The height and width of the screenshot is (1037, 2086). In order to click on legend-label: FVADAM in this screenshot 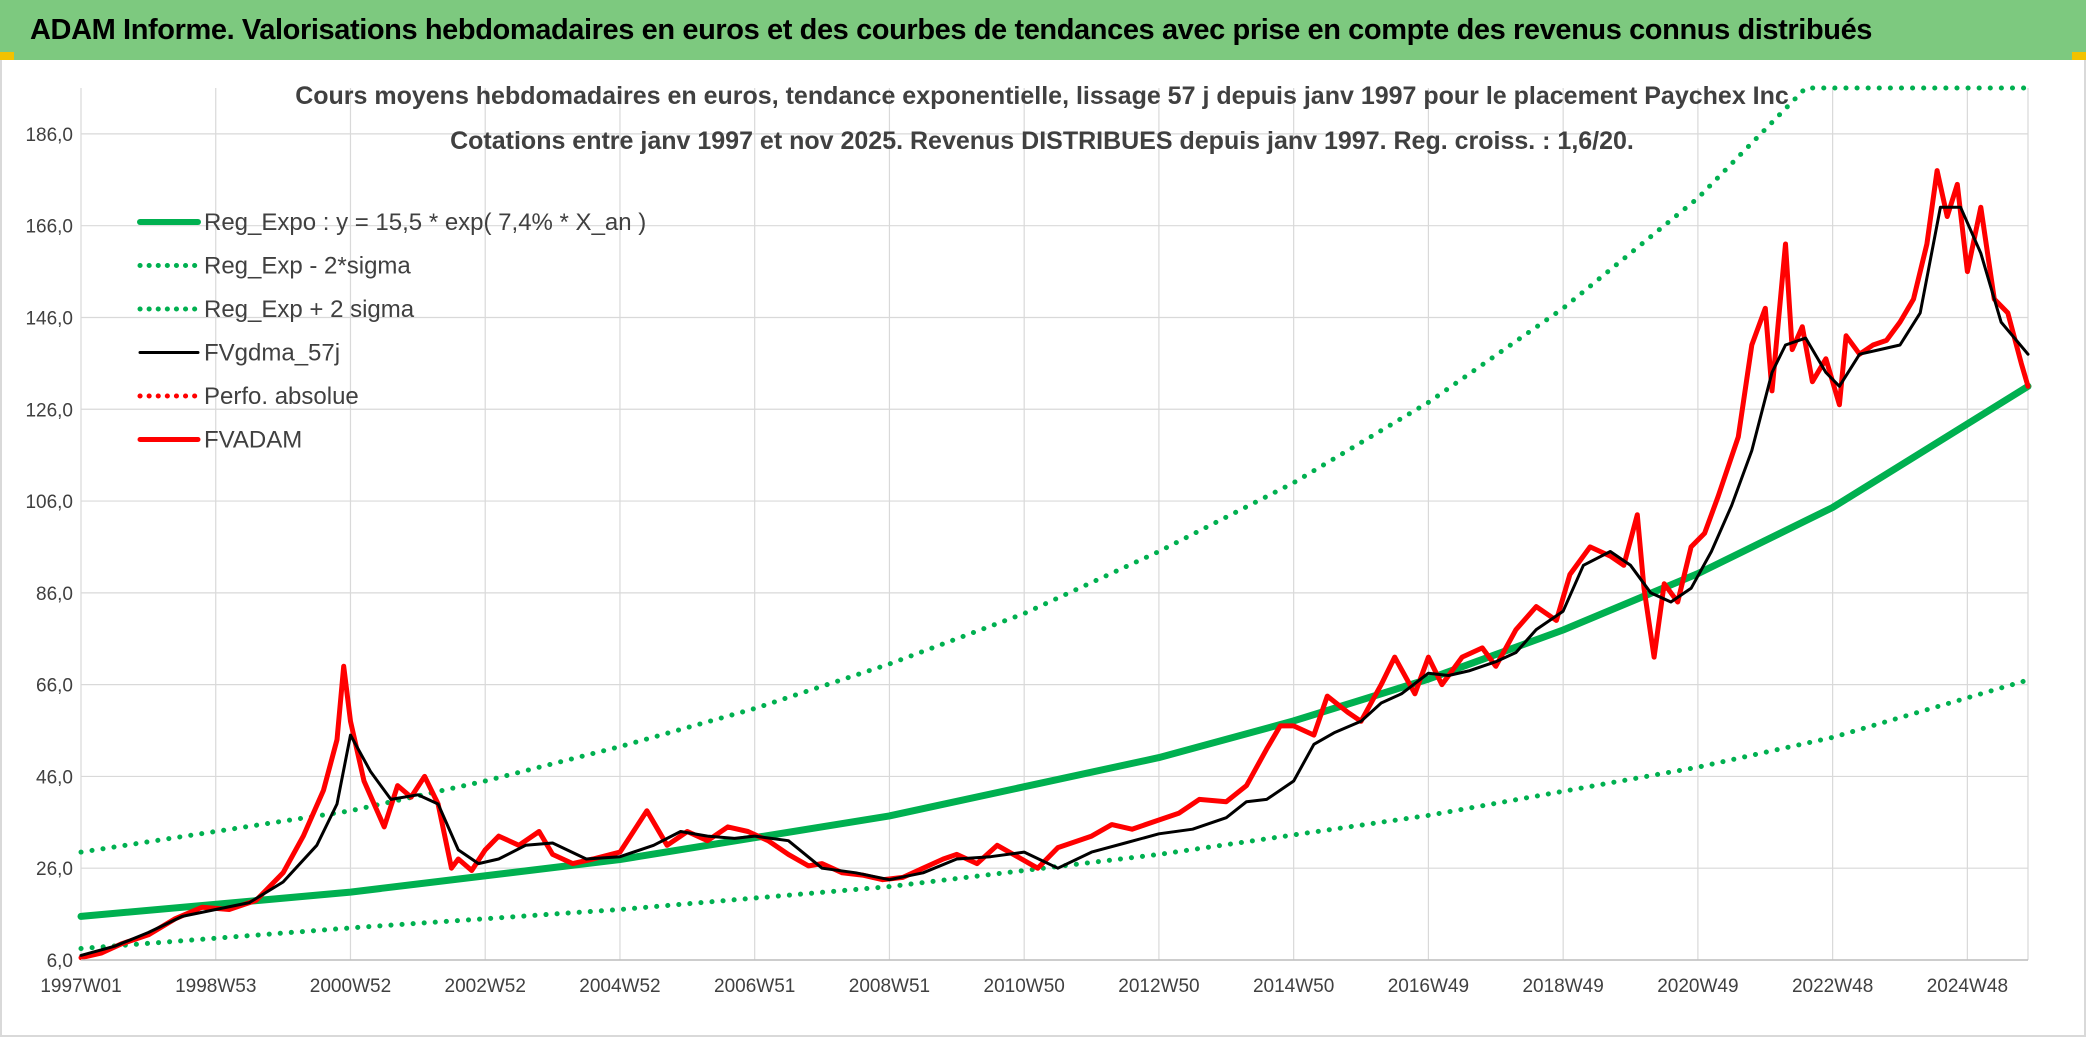, I will do `click(253, 440)`.